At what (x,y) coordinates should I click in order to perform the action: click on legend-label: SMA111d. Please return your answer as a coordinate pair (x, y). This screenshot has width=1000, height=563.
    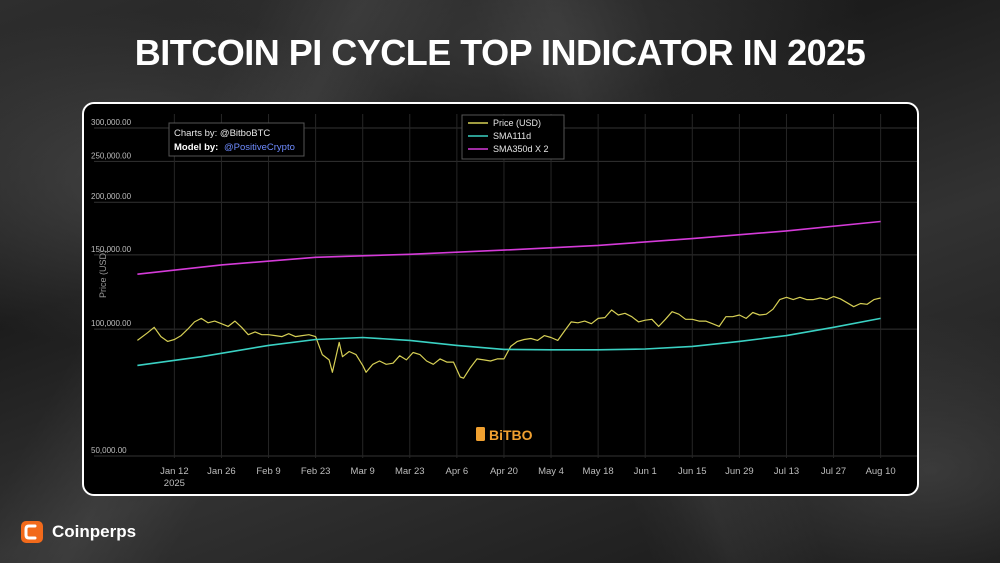
    Looking at the image, I should click on (512, 136).